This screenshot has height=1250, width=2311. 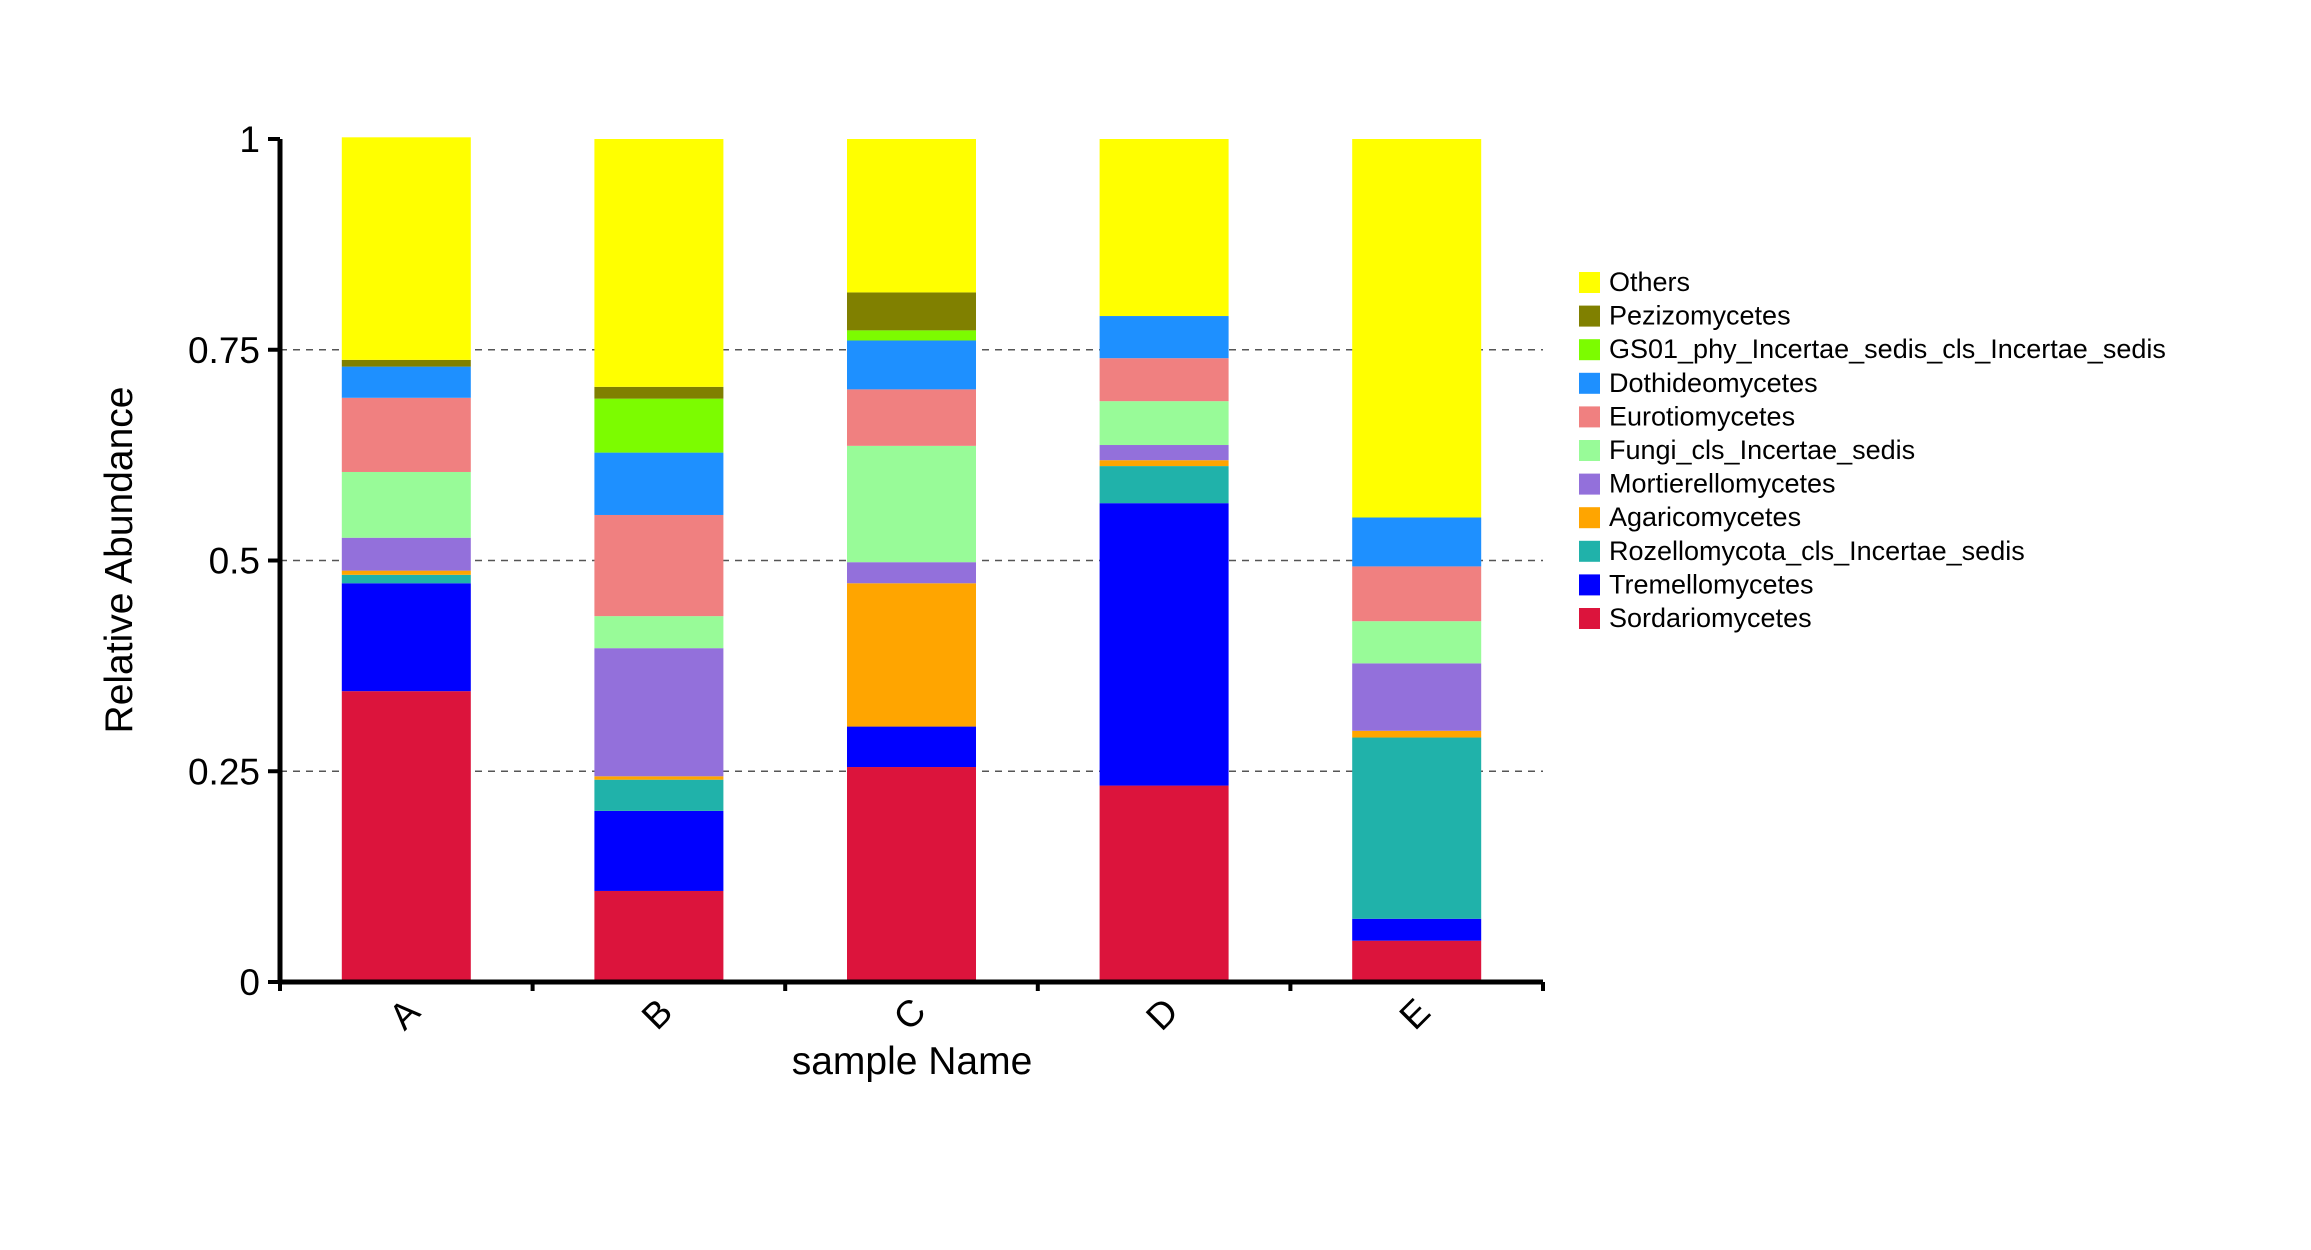 What do you see at coordinates (1162, 1014) in the screenshot?
I see `x-tick-label: D` at bounding box center [1162, 1014].